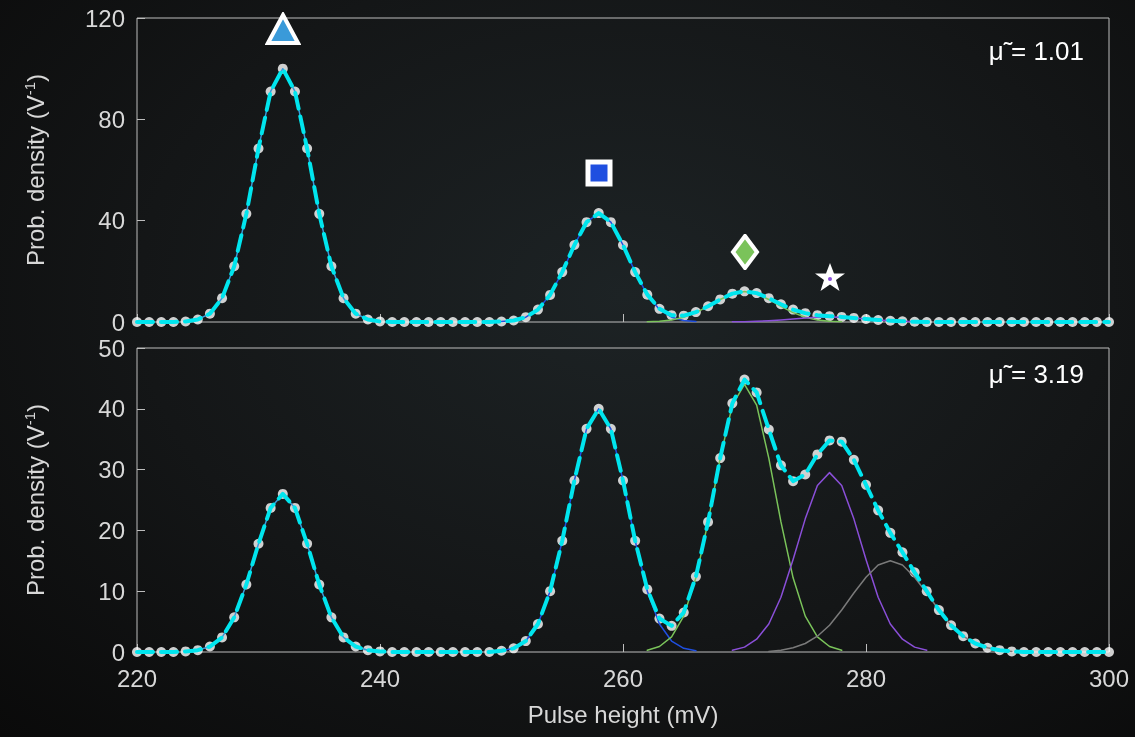 This screenshot has width=1135, height=737. Describe the element at coordinates (380, 678) in the screenshot. I see `x-tick-label: 240` at that location.